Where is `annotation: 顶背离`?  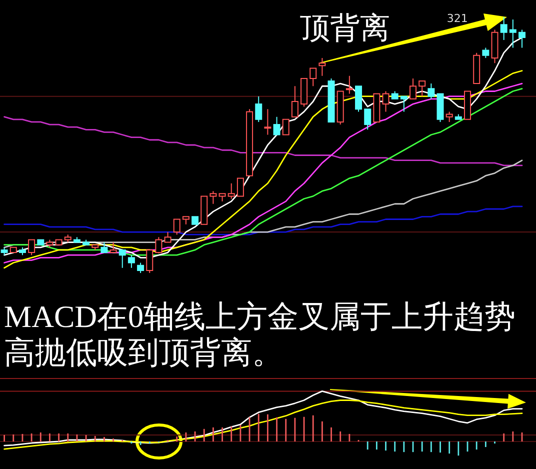
annotation: 顶背离 is located at coordinates (345, 28).